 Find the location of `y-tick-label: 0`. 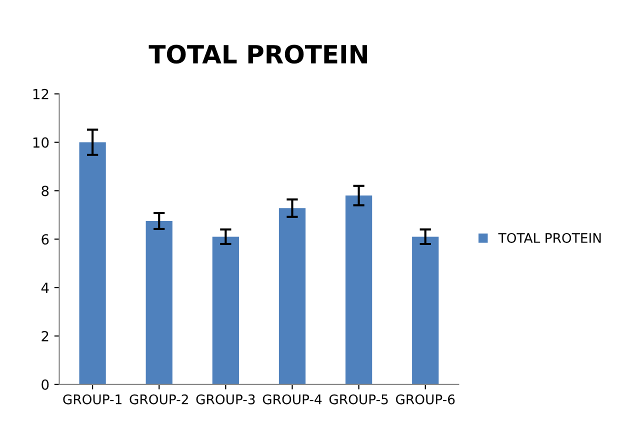

y-tick-label: 0 is located at coordinates (45, 384).